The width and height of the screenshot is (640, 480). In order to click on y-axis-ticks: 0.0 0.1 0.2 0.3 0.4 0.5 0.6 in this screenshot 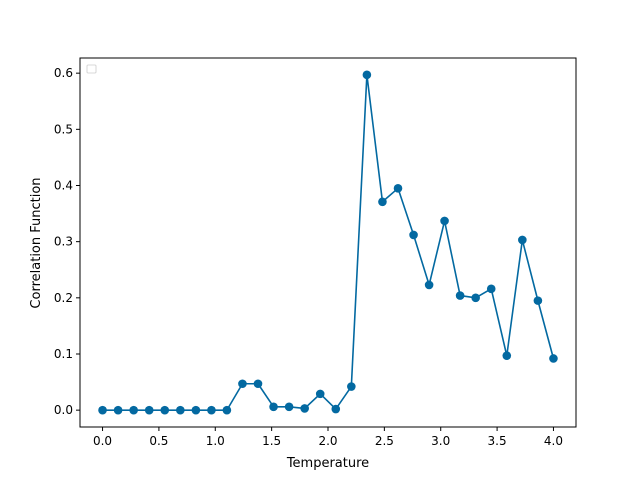, I will do `click(67, 241)`.